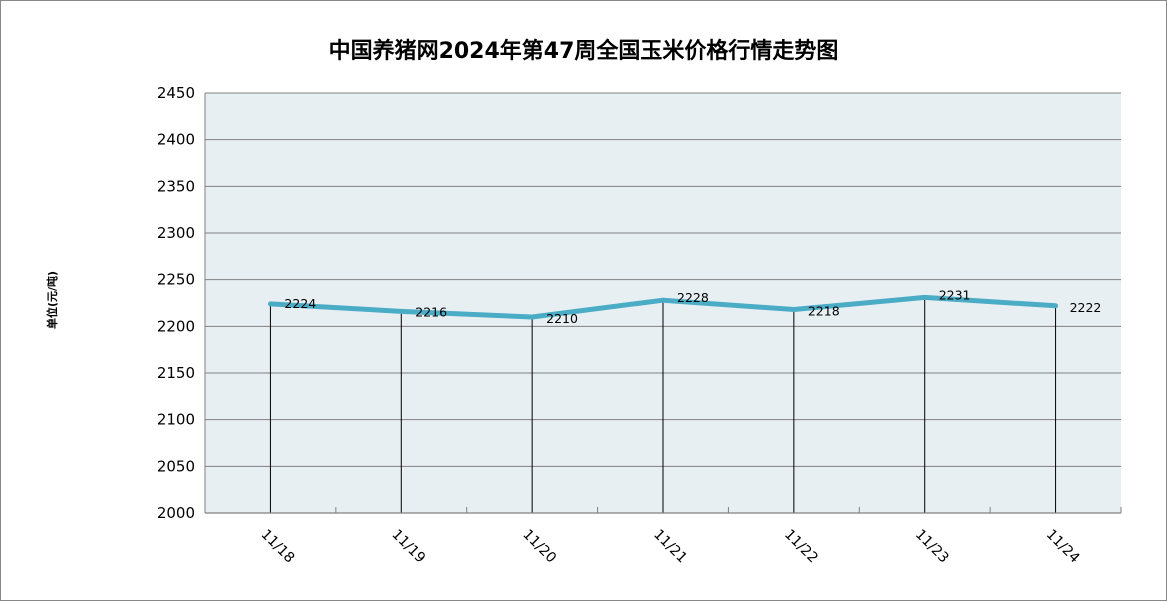 The height and width of the screenshot is (601, 1167). Describe the element at coordinates (300, 303) in the screenshot. I see `data-label: 2224` at that location.